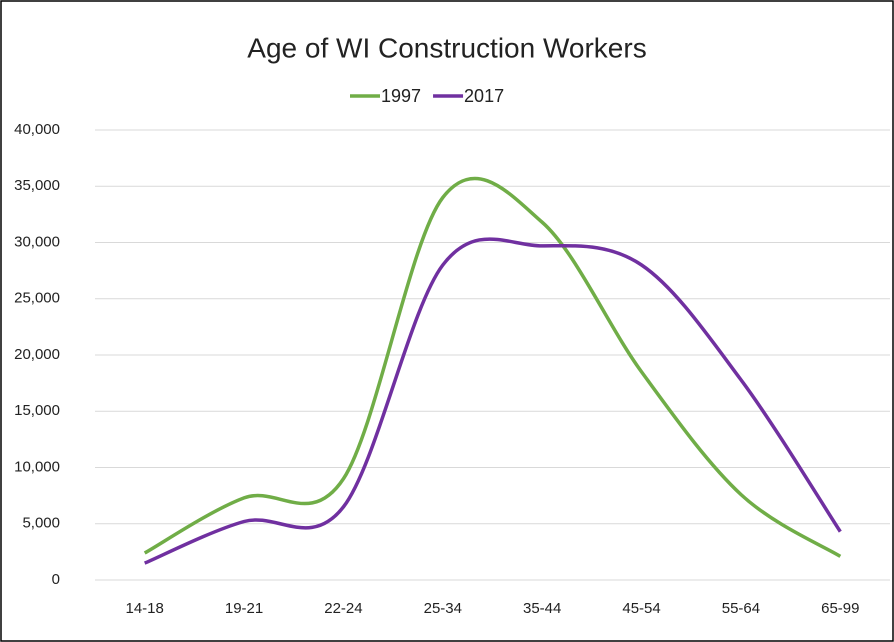 The image size is (894, 642). What do you see at coordinates (37, 241) in the screenshot?
I see `y-tick-label: 30,000` at bounding box center [37, 241].